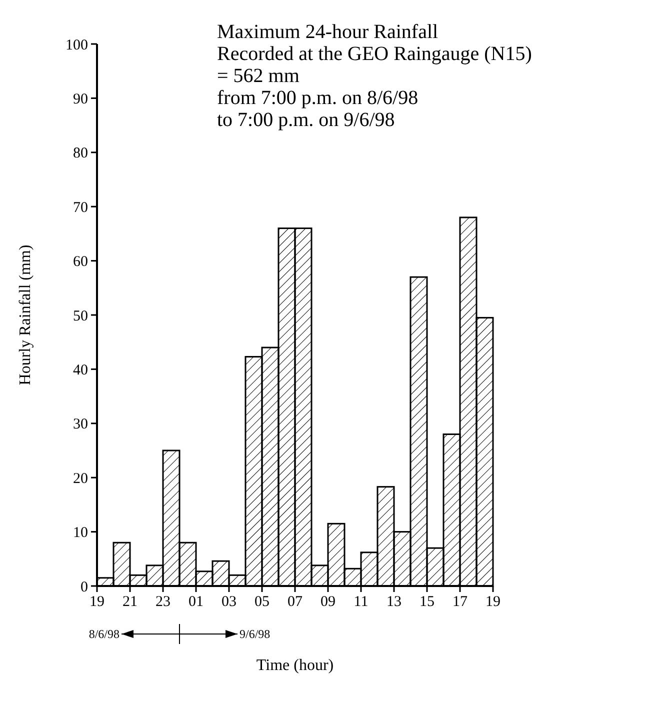 The image size is (661, 708). What do you see at coordinates (104, 634) in the screenshot?
I see `text: 8/6/98` at bounding box center [104, 634].